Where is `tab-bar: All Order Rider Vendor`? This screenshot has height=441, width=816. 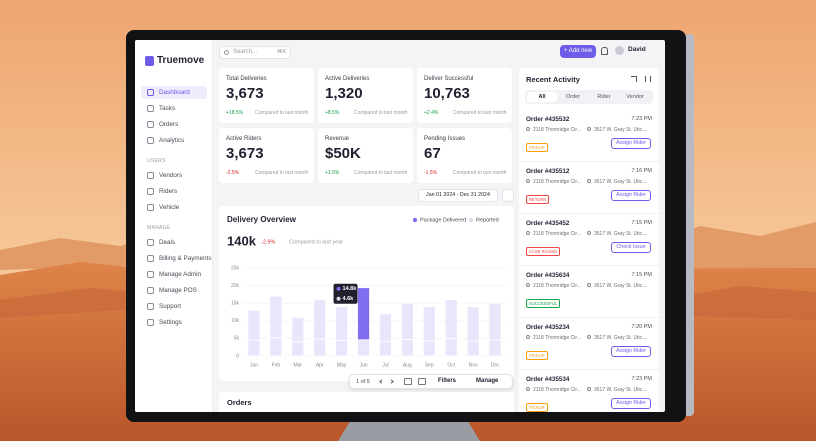
tab-bar: All Order Rider Vendor is located at coordinates (589, 97).